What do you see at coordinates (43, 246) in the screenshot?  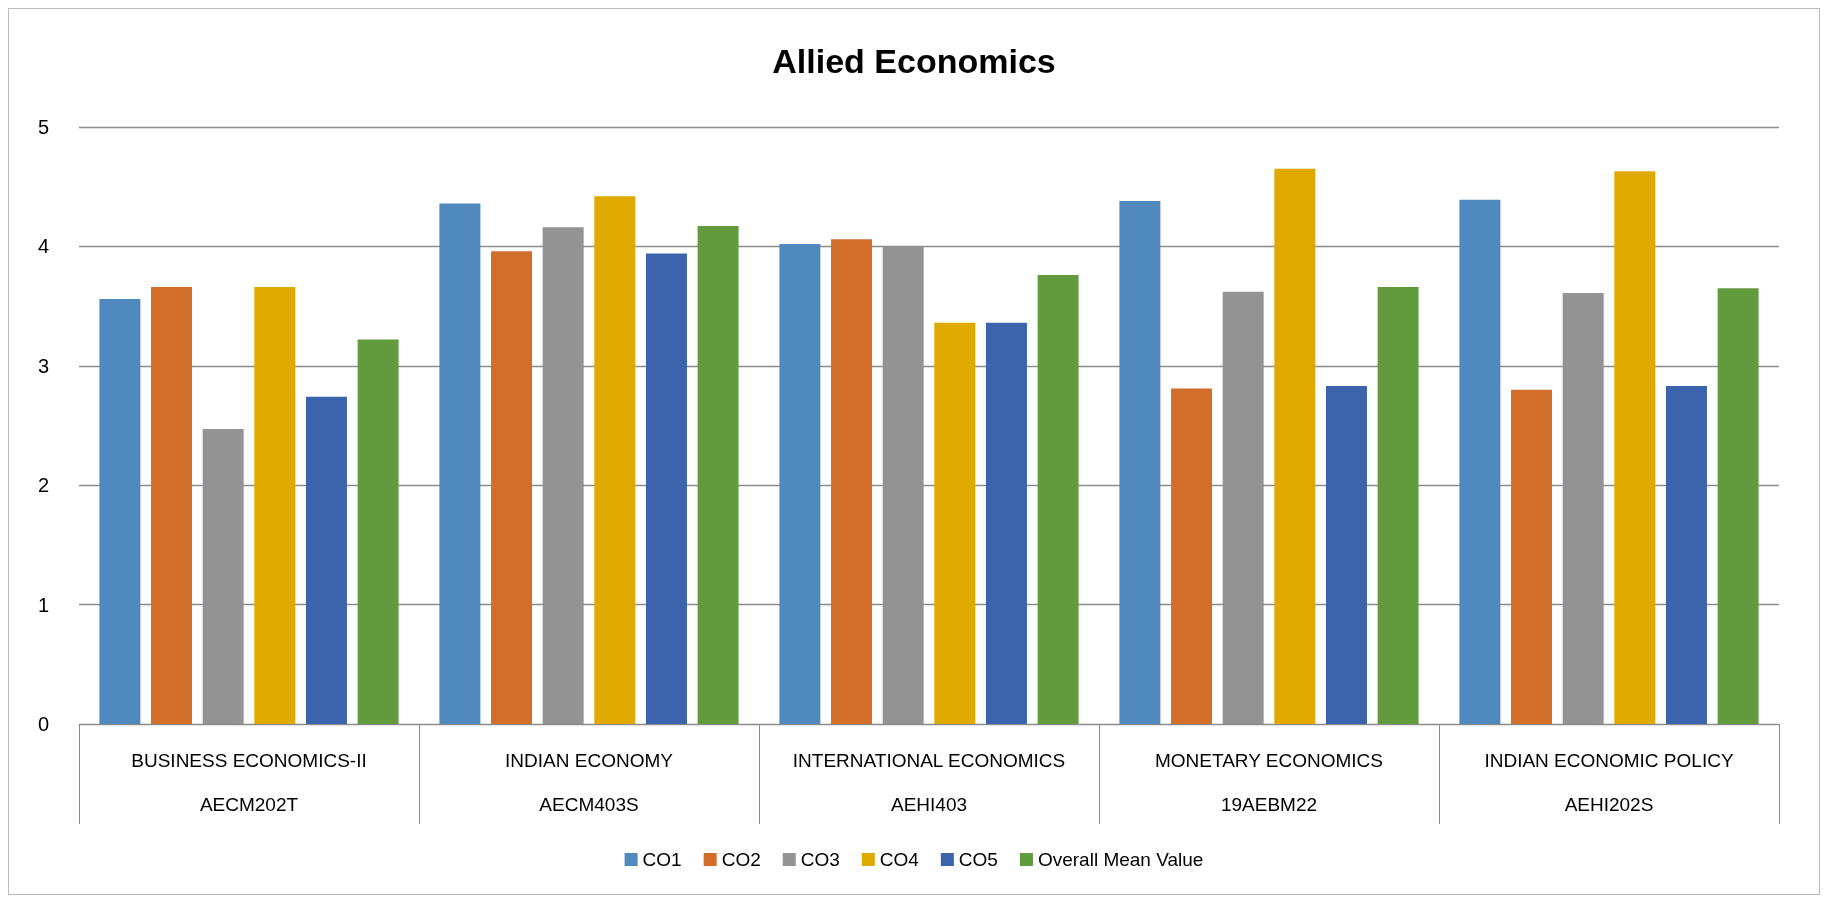 I see `y-tick-label: 4` at bounding box center [43, 246].